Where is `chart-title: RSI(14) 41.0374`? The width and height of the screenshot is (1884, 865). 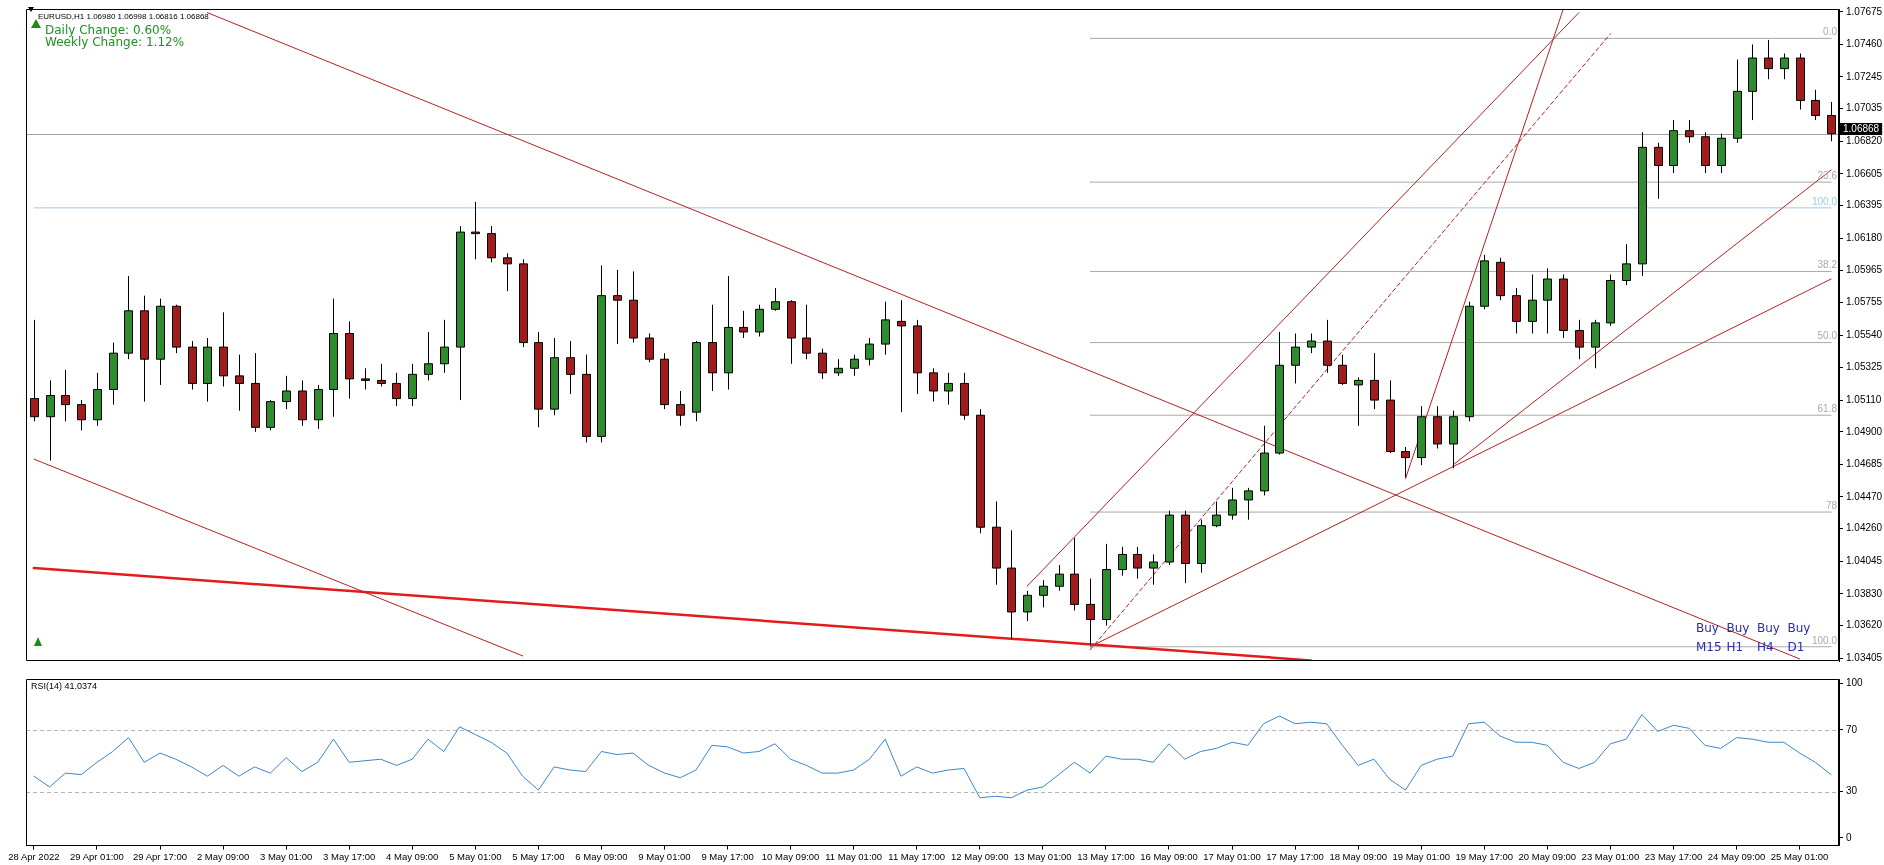
chart-title: RSI(14) 41.0374 is located at coordinates (64, 686).